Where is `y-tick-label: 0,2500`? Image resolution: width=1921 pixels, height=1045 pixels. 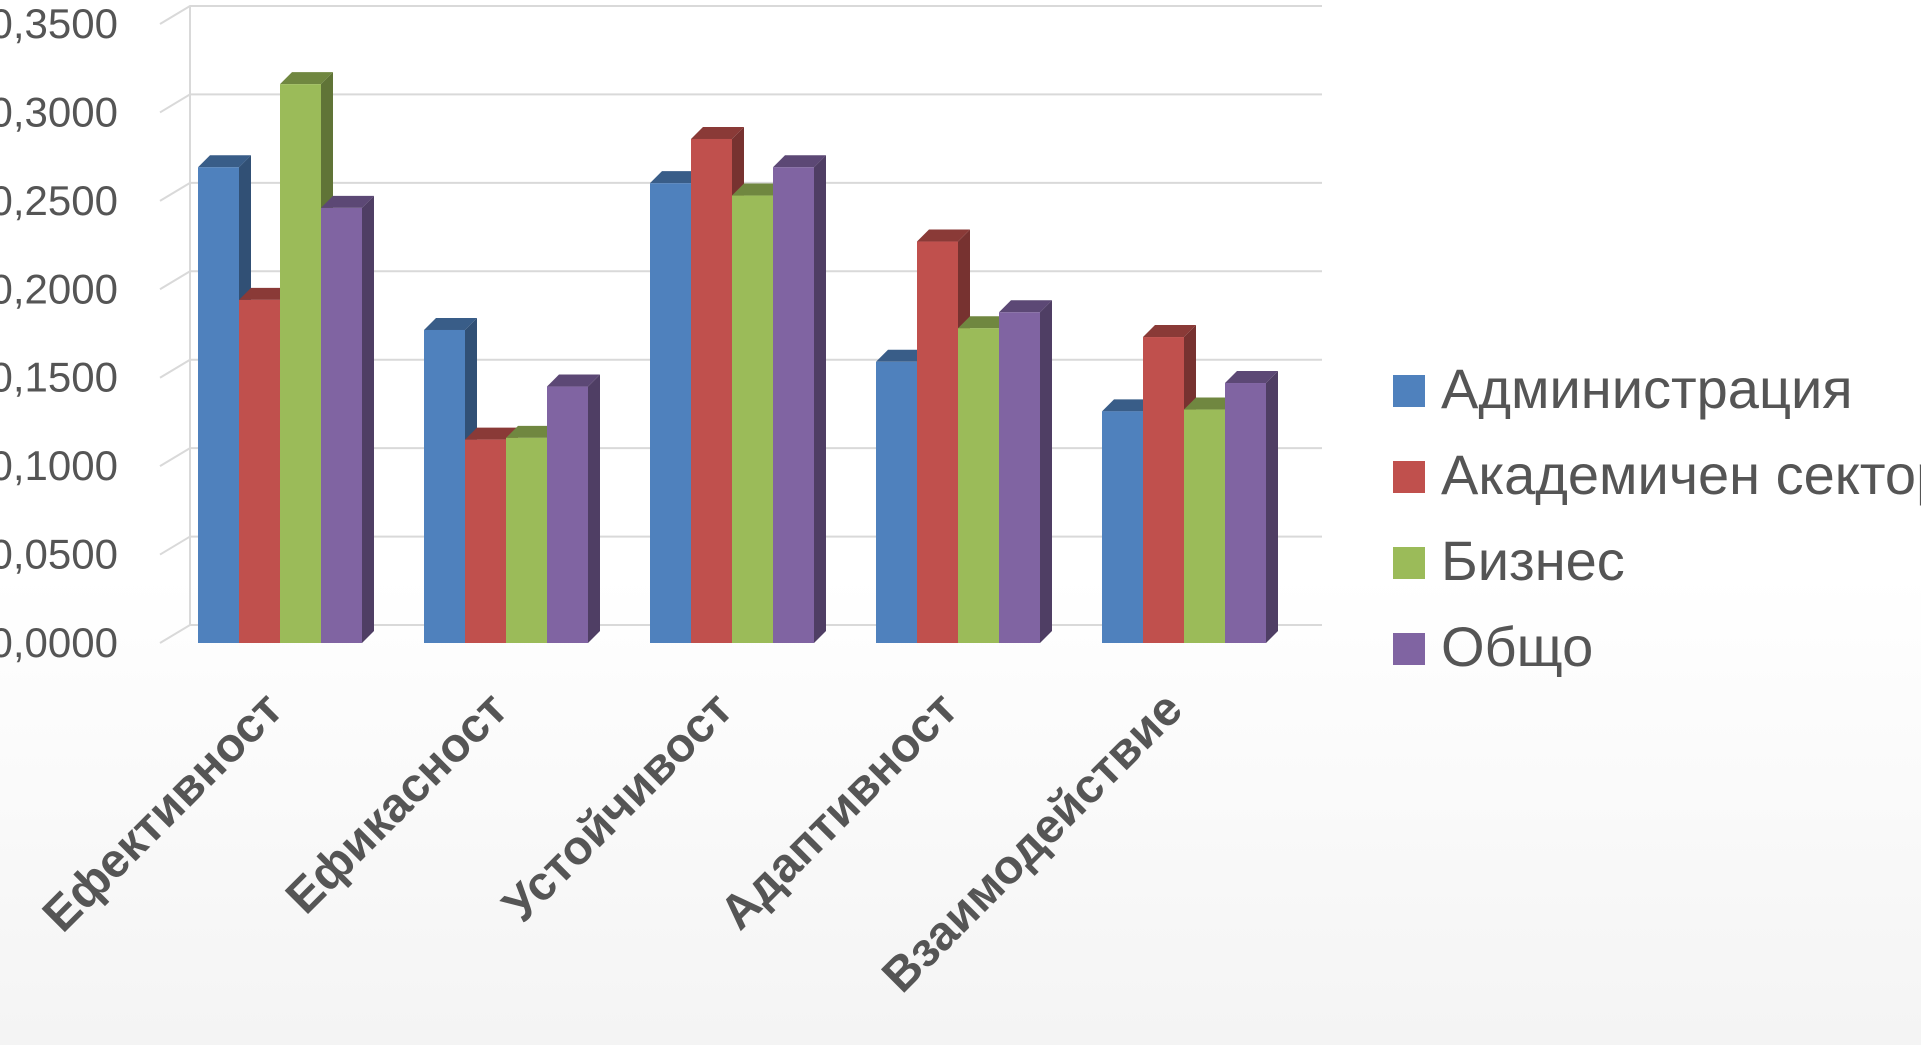
y-tick-label: 0,2500 is located at coordinates (59, 200).